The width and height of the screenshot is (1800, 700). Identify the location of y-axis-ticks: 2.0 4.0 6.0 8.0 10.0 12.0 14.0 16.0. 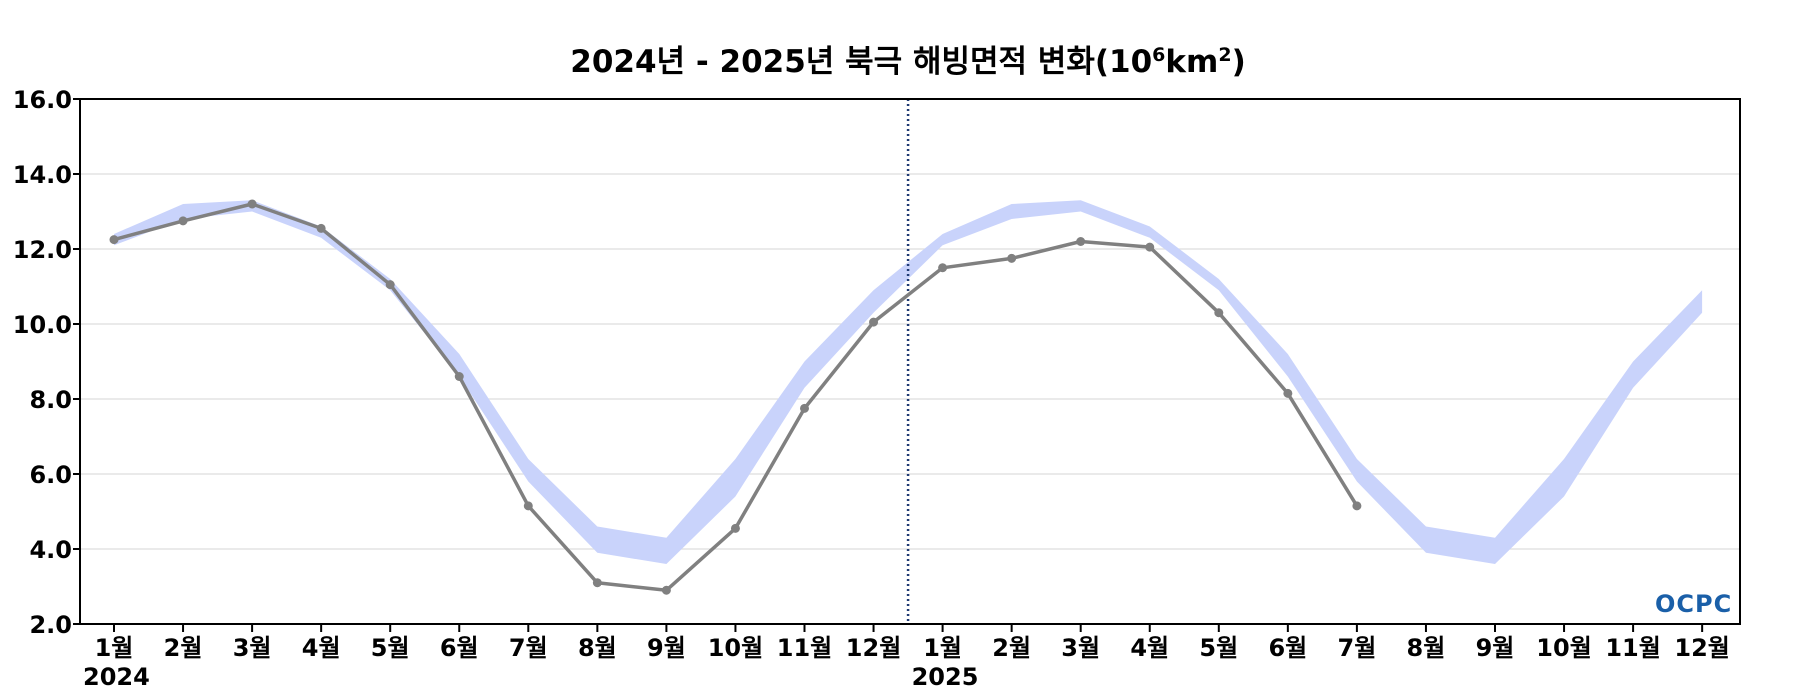
(46, 362).